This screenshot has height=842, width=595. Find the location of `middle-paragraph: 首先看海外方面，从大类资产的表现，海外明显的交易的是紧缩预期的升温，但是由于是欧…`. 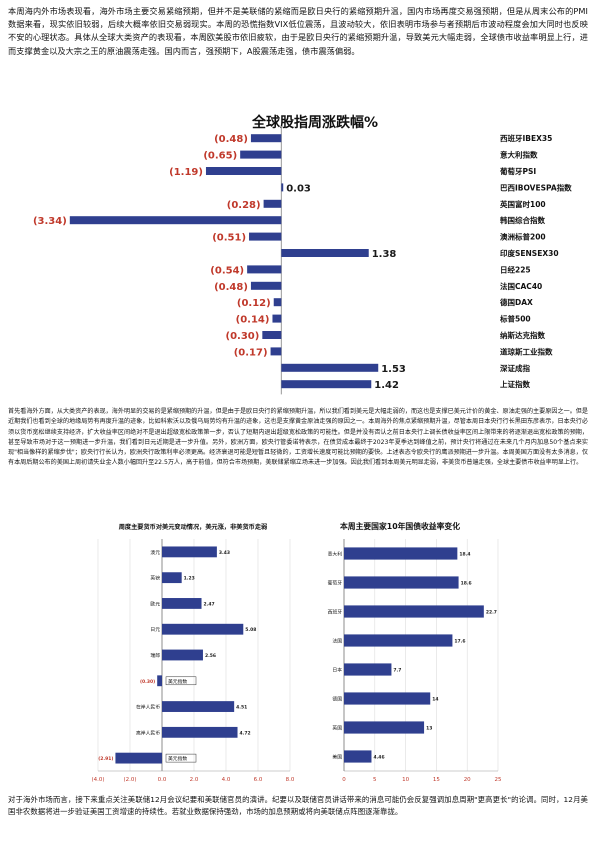

middle-paragraph: 首先看海外方面，从大类资产的表现，海外明显的交易的是紧缩预期的升温，但是由于是欧… is located at coordinates (298, 437).